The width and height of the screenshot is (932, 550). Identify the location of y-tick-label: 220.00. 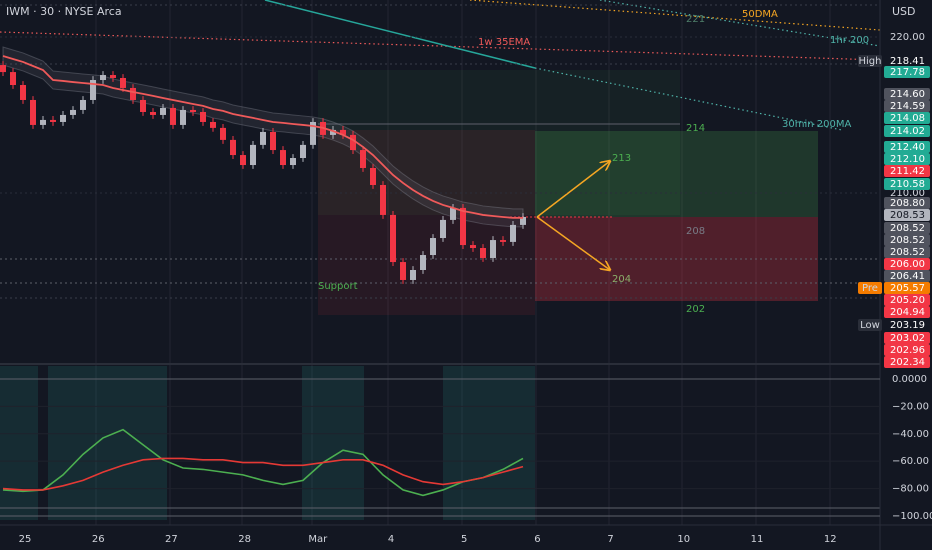
(907, 37).